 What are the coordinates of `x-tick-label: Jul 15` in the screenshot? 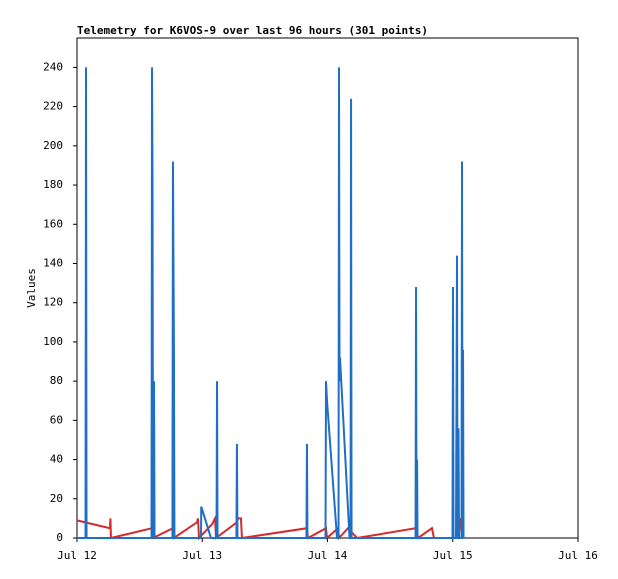 It's located at (453, 555).